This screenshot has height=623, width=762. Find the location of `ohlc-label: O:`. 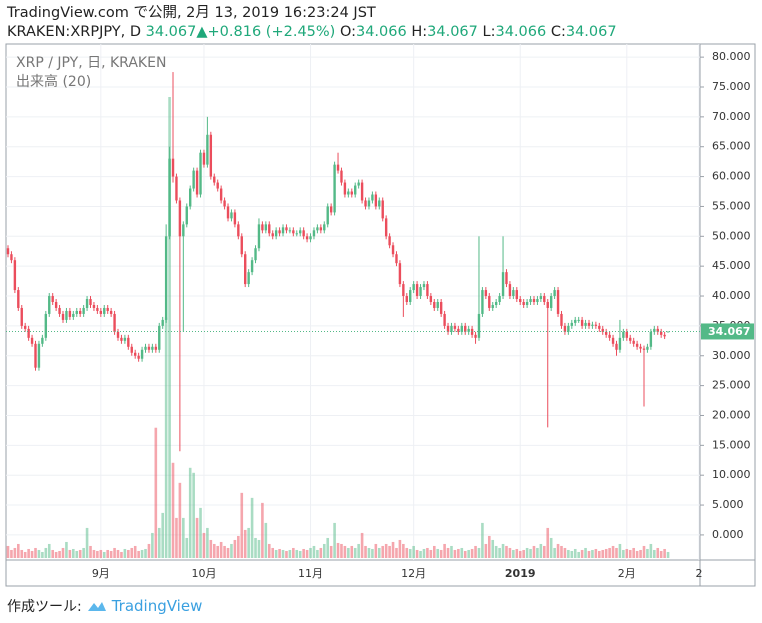

ohlc-label: O: is located at coordinates (347, 32).